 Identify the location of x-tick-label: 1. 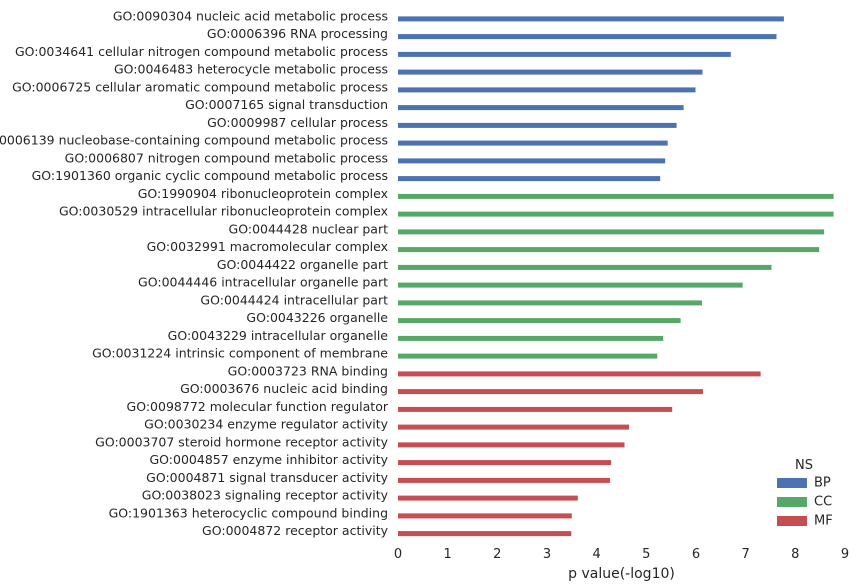
(448, 554).